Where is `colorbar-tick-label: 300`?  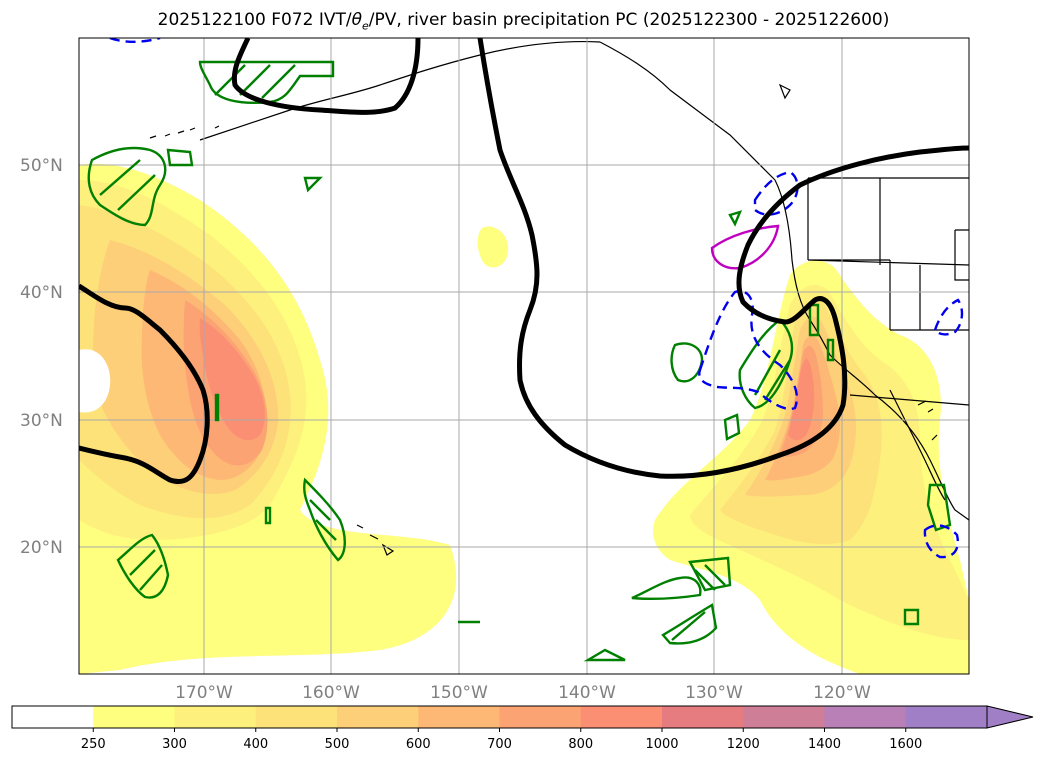 colorbar-tick-label: 300 is located at coordinates (174, 744).